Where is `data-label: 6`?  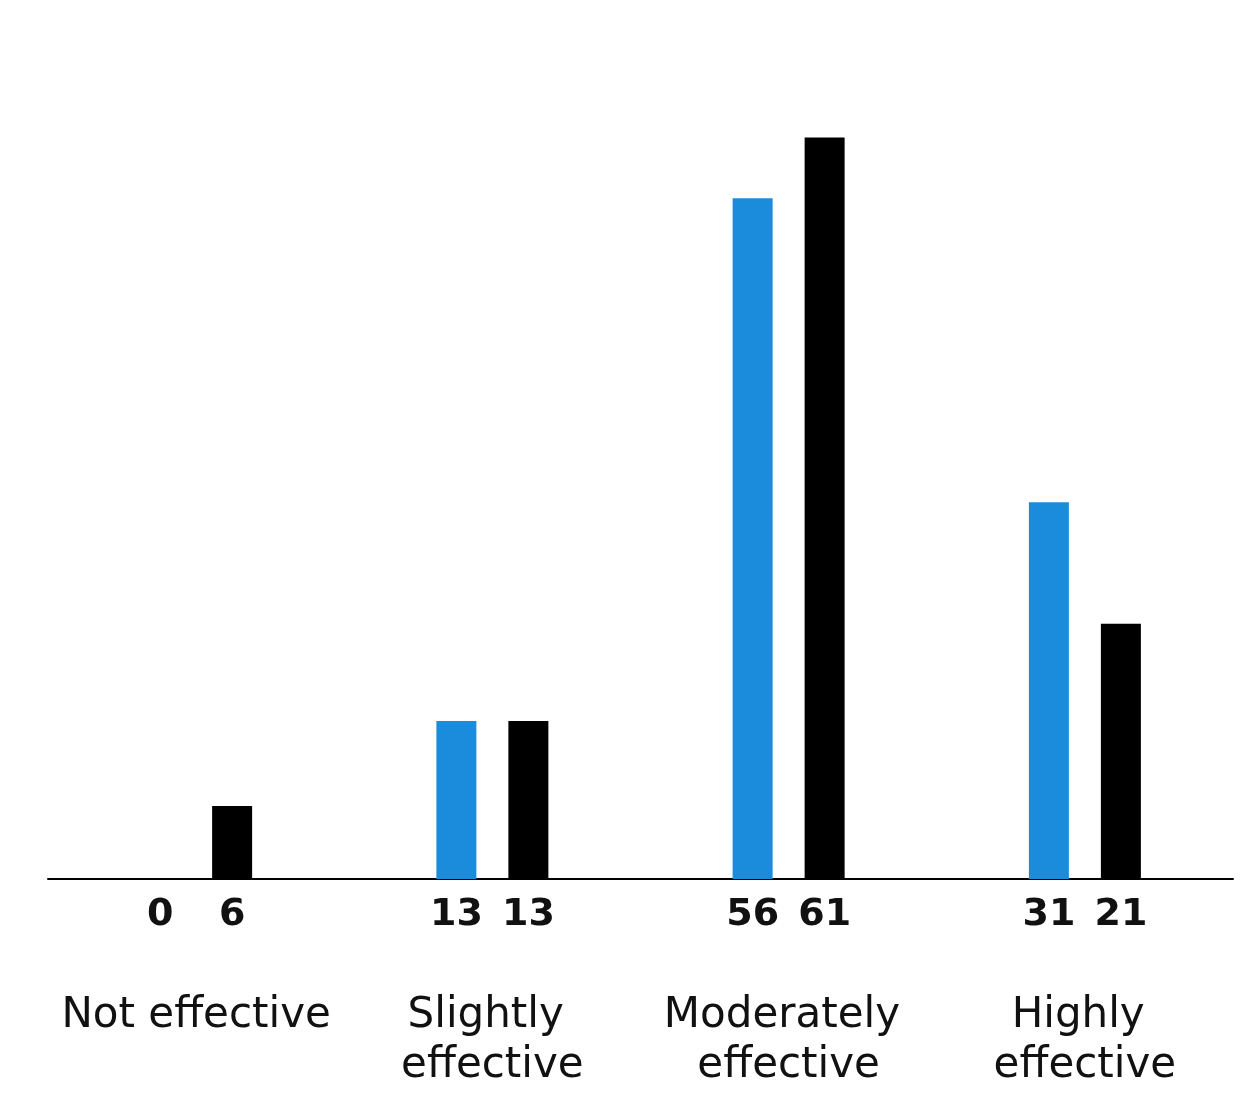
data-label: 6 is located at coordinates (232, 912).